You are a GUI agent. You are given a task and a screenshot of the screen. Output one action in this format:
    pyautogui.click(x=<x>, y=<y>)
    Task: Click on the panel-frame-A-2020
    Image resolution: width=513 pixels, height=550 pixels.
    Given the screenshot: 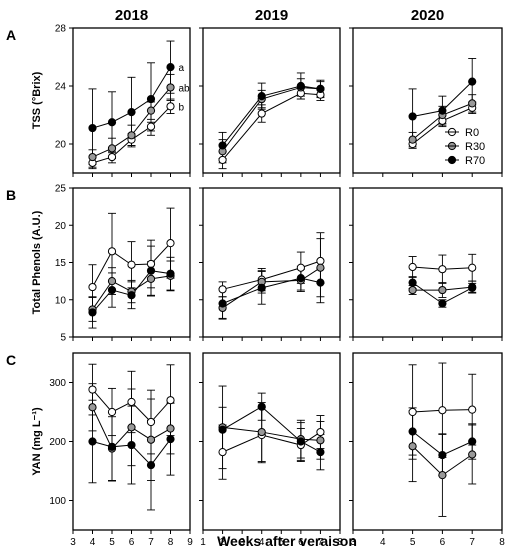 What is the action you would take?
    pyautogui.click(x=427, y=100)
    